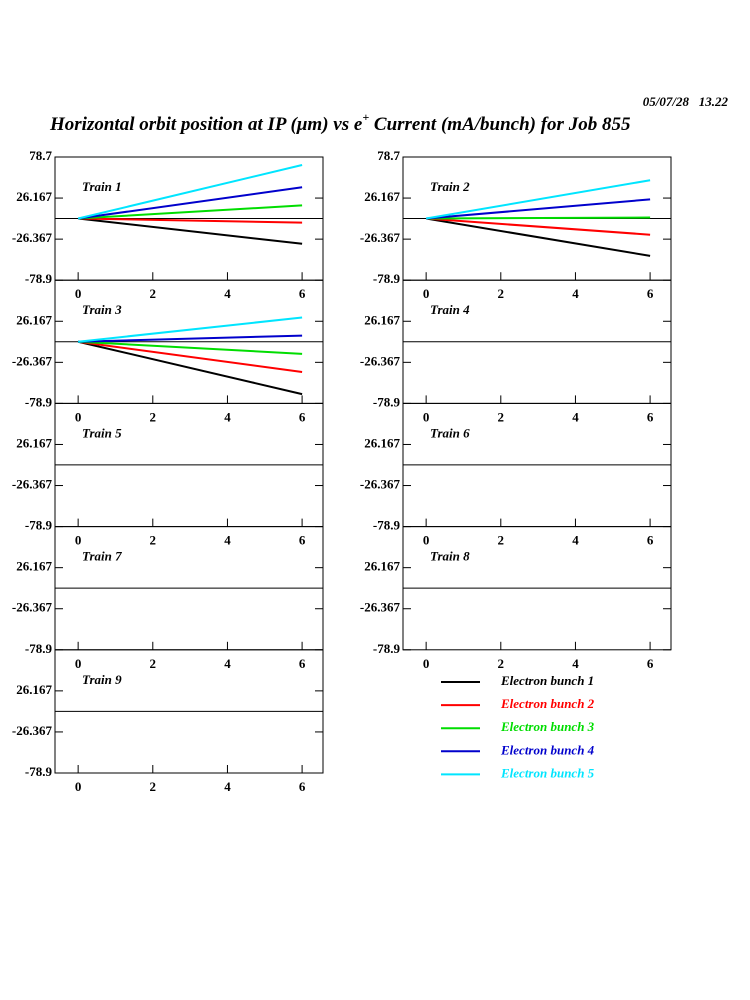 Image resolution: width=750 pixels, height=1000 pixels. What do you see at coordinates (500, 124) in the screenshot?
I see `title-end: Current (mA/bunch) for Job 855` at bounding box center [500, 124].